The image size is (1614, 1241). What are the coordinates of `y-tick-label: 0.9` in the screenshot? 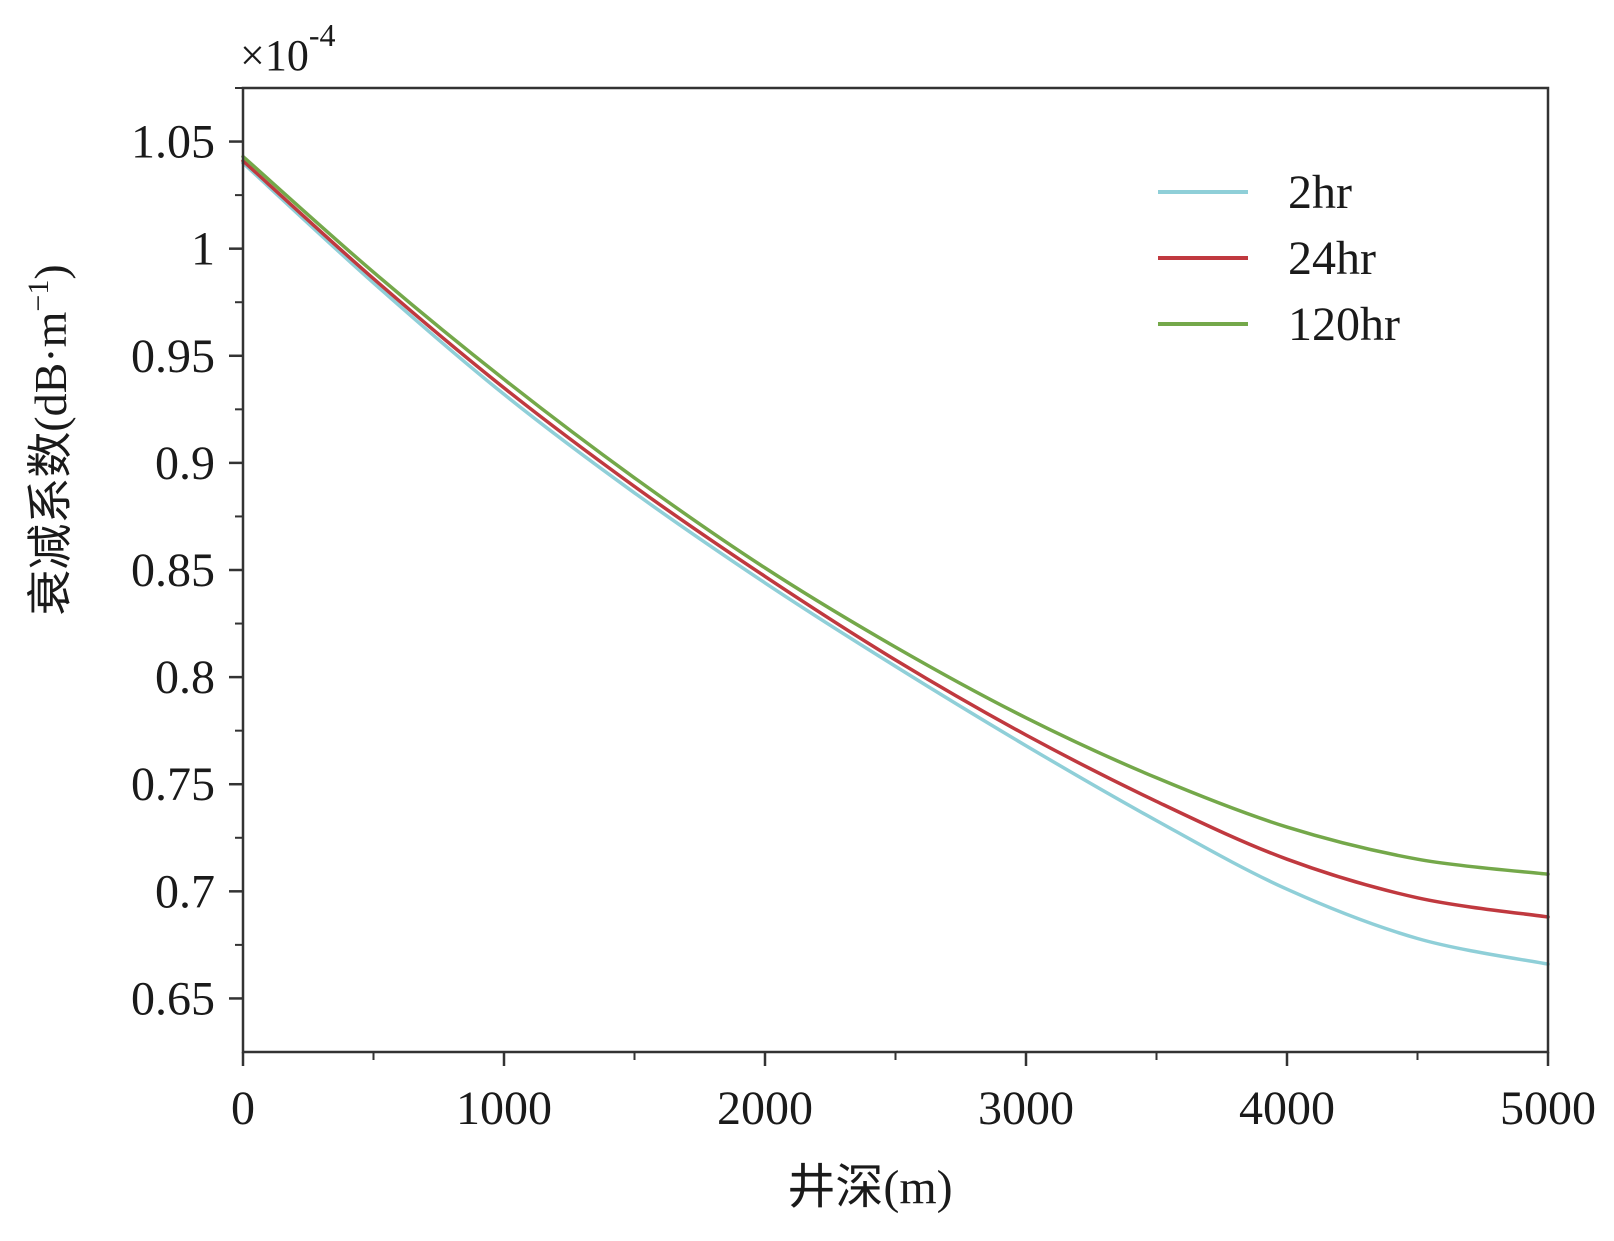 It's located at (185, 463).